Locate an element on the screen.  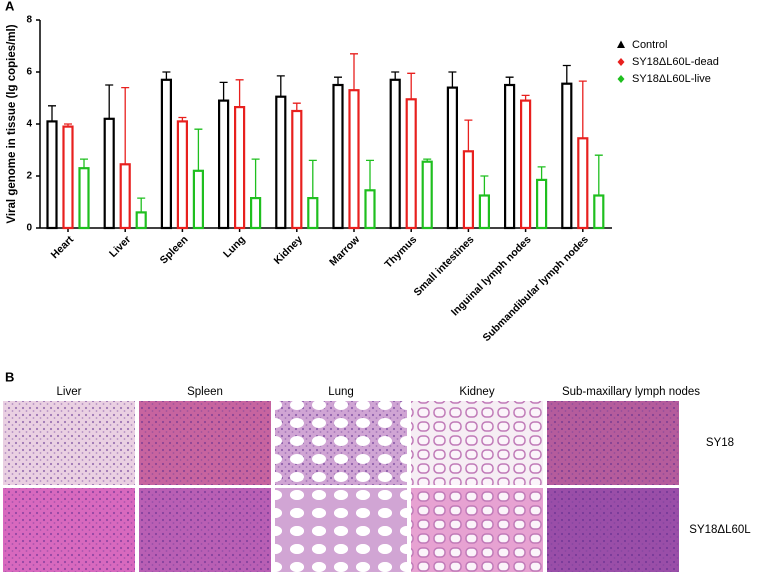
column-title: Sub-maxillary lymph nodes is located at coordinates (631, 392).